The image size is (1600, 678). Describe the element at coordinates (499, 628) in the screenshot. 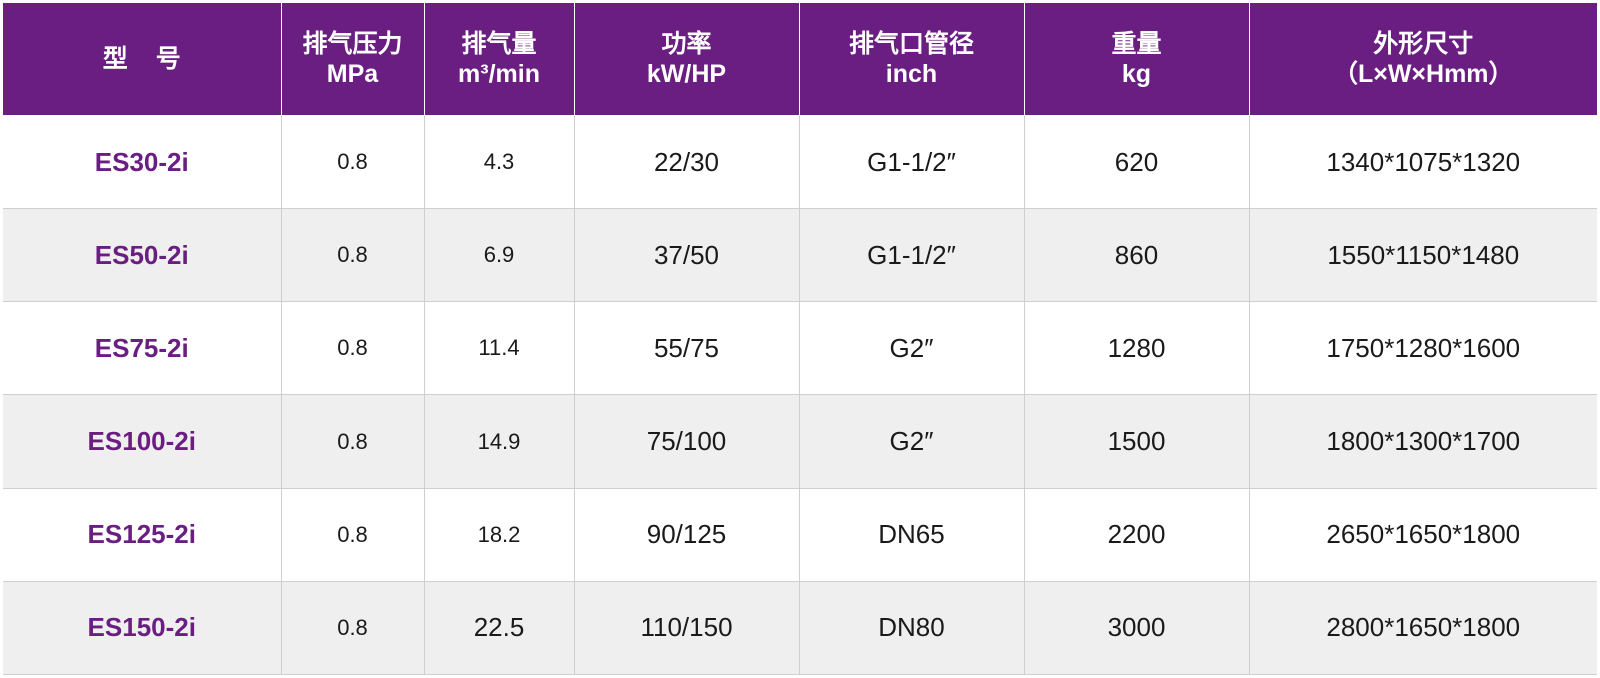

I see `cell-flow: 22.5` at that location.